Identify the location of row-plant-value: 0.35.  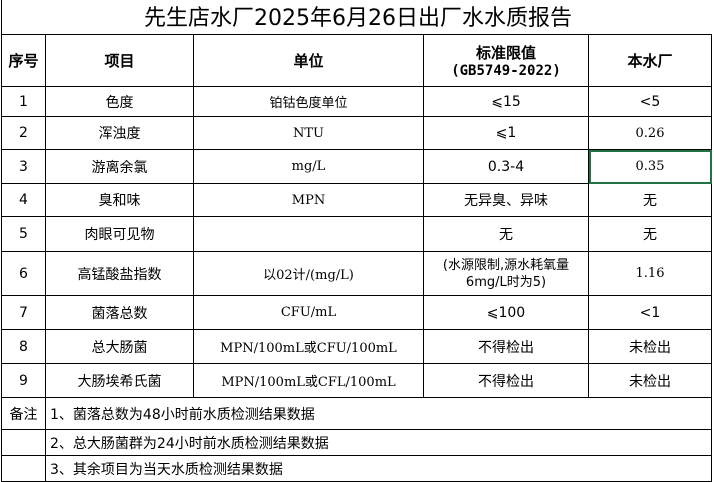
(650, 166).